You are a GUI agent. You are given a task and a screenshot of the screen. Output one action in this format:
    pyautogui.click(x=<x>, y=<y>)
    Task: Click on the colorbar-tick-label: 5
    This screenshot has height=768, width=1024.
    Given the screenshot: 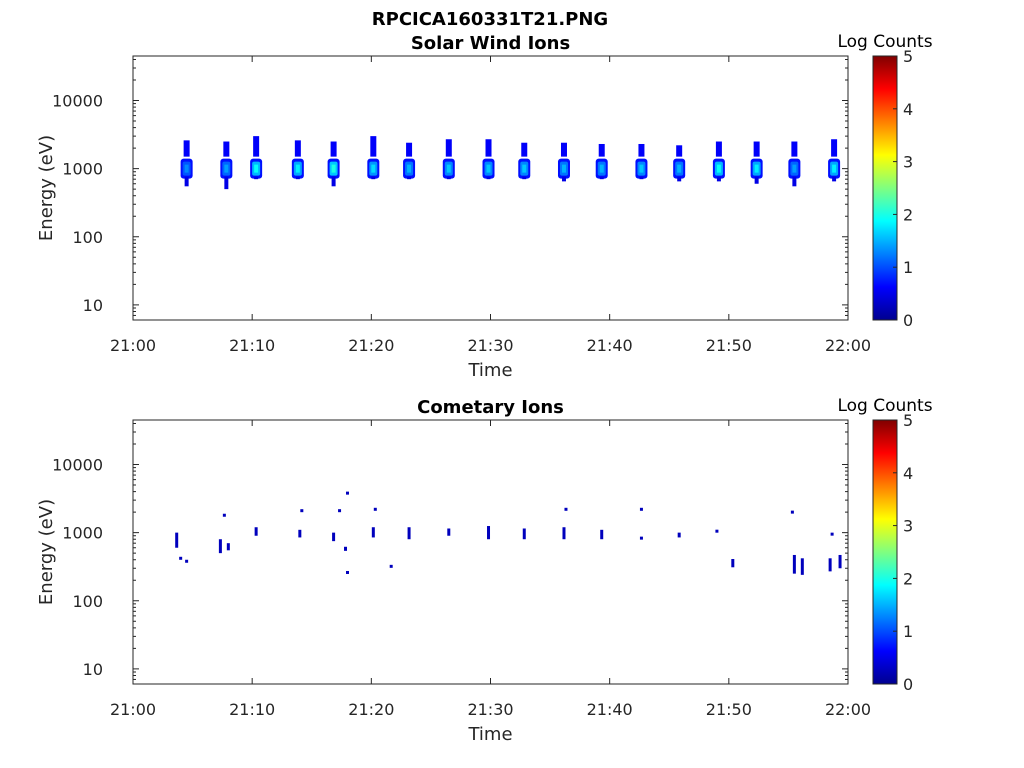 What is the action you would take?
    pyautogui.click(x=908, y=420)
    